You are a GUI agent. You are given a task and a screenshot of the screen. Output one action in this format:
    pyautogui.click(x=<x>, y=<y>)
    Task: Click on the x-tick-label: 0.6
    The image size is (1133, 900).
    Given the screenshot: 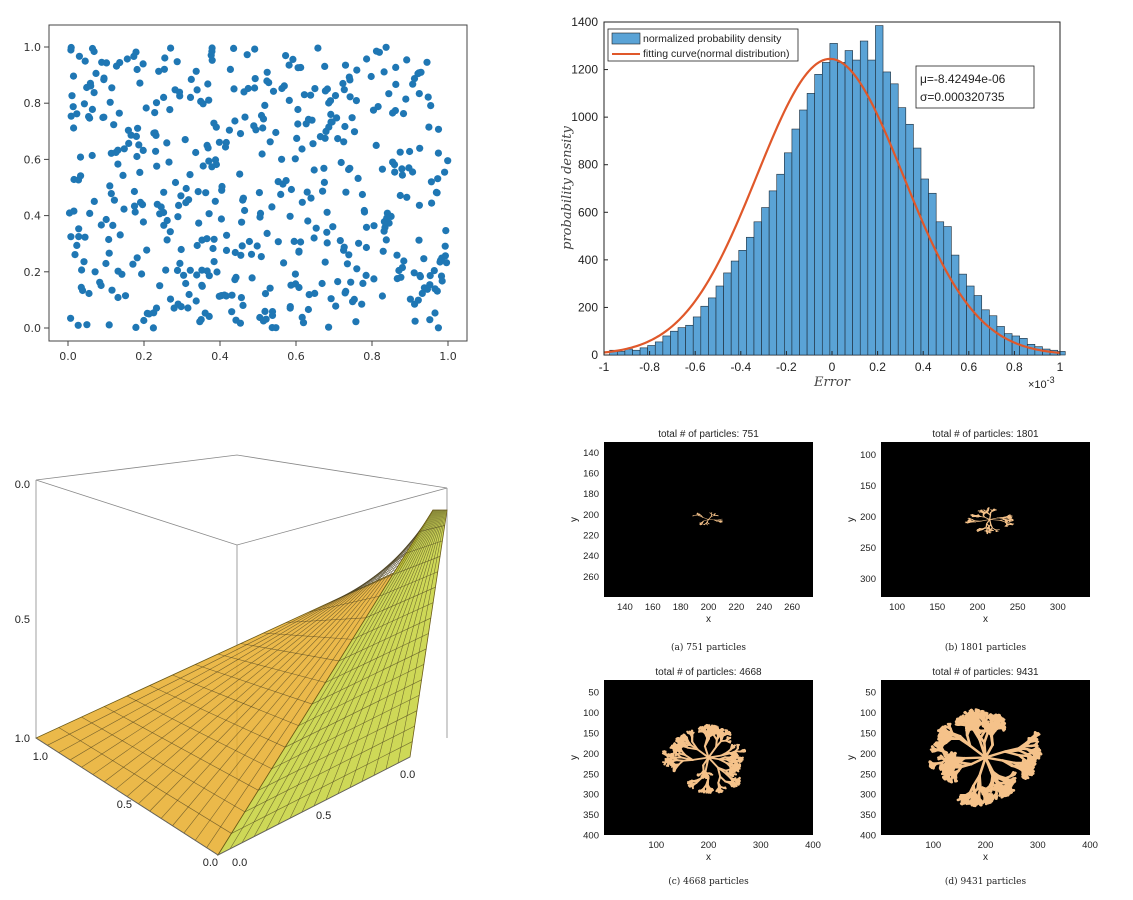 What is the action you would take?
    pyautogui.click(x=968, y=367)
    